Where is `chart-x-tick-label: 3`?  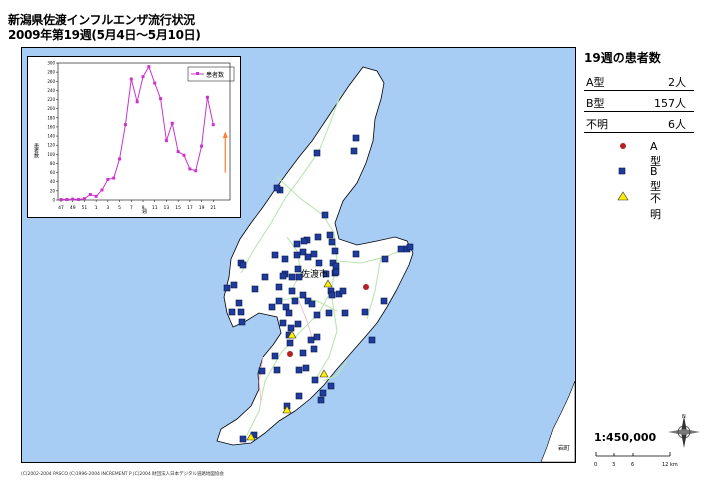
chart-x-tick-label: 3 is located at coordinates (107, 208).